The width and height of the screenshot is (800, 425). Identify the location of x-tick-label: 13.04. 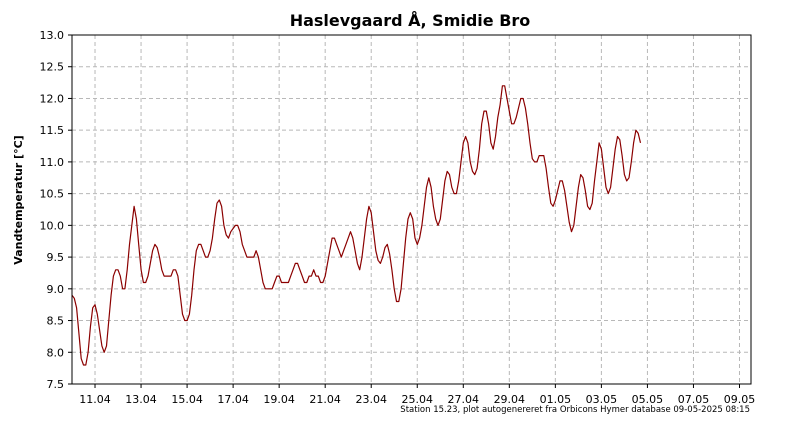
(141, 399).